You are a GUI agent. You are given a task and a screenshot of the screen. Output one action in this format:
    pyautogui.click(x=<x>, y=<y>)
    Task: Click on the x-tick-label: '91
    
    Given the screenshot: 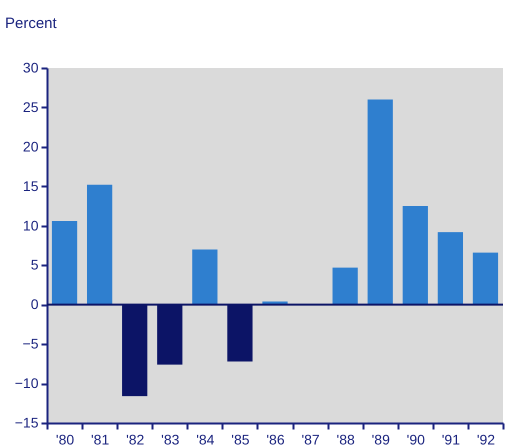 What is the action you would take?
    pyautogui.click(x=451, y=439)
    